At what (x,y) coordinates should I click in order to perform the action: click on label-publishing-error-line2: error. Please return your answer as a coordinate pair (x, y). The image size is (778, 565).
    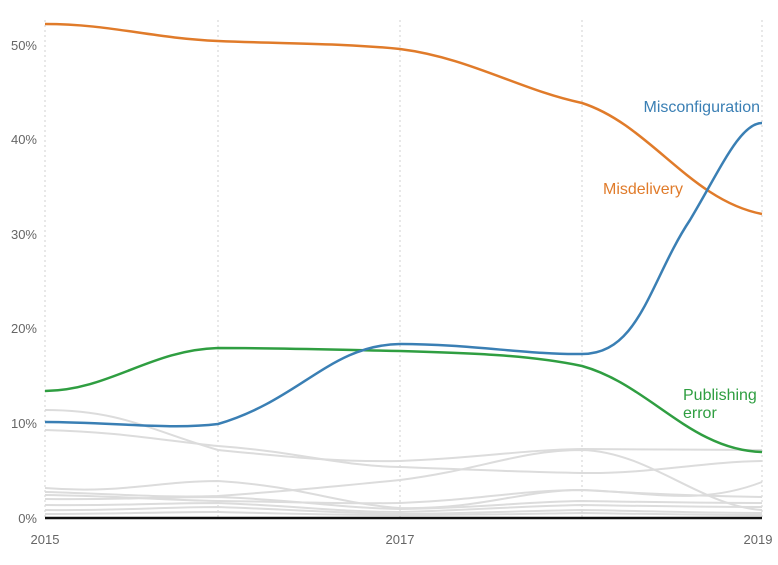
    Looking at the image, I should click on (700, 413).